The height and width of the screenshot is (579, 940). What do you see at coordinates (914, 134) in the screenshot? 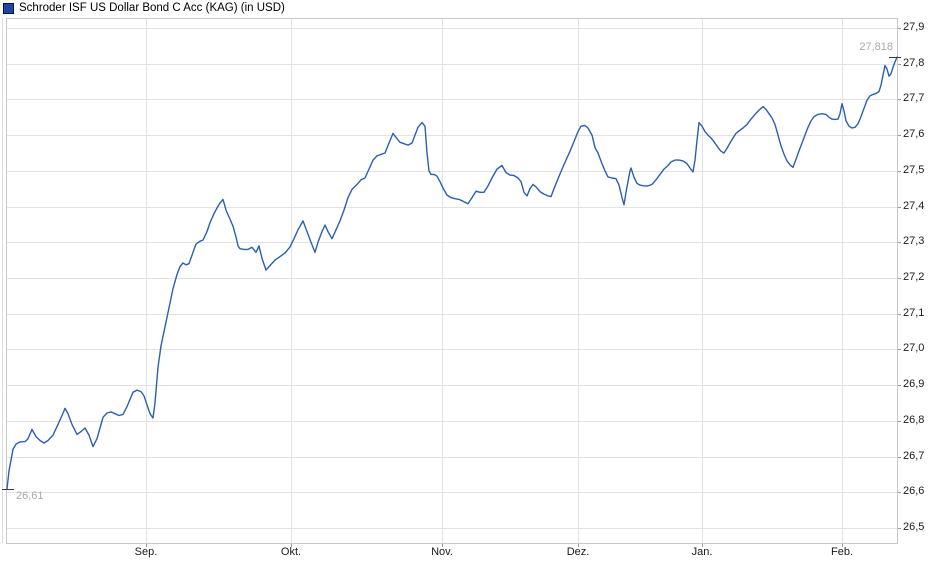
I see `y-axis-label: 27,6` at bounding box center [914, 134].